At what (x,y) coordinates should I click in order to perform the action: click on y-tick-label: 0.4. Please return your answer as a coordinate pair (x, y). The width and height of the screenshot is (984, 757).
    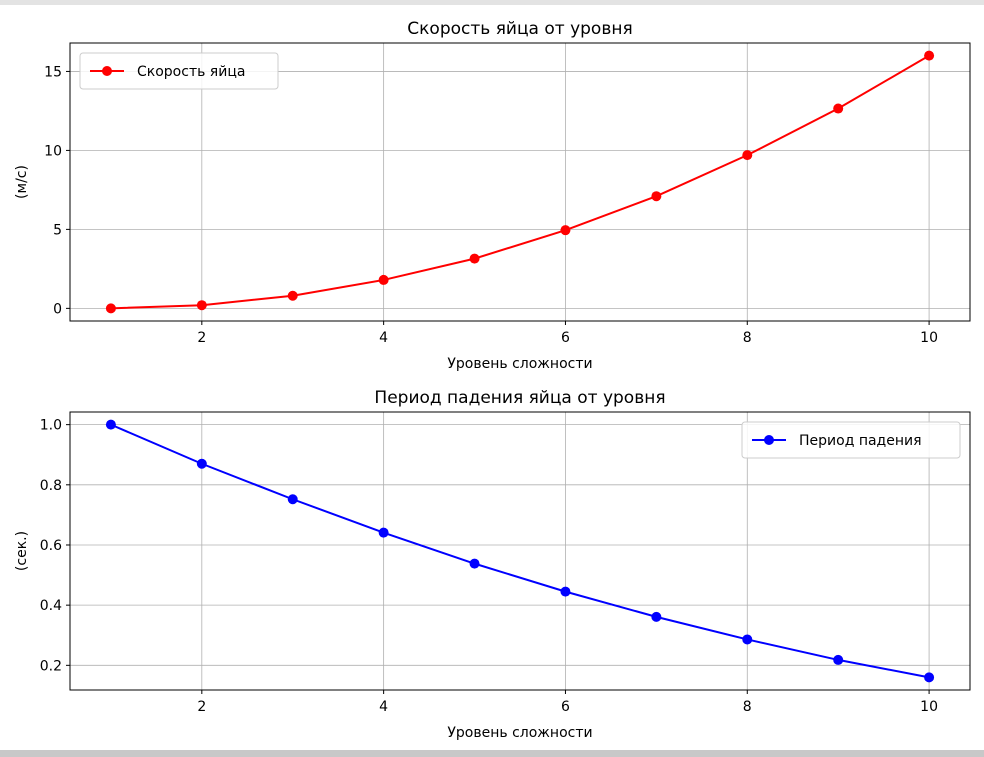
    Looking at the image, I should click on (51, 606).